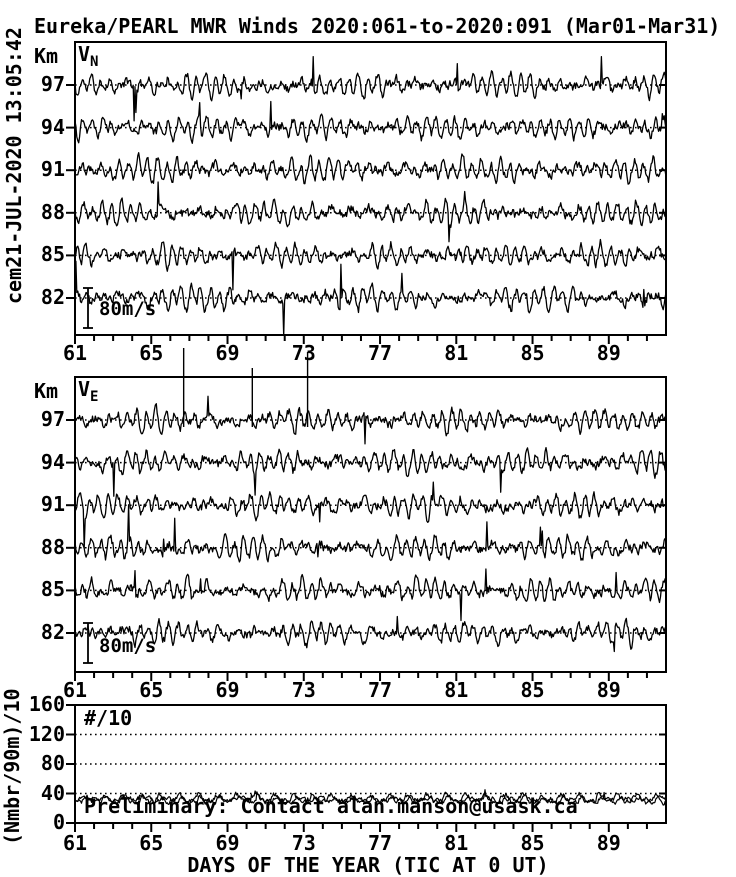 The width and height of the screenshot is (736, 877). I want to click on x-tick-label-row2-77: 77, so click(380, 690).